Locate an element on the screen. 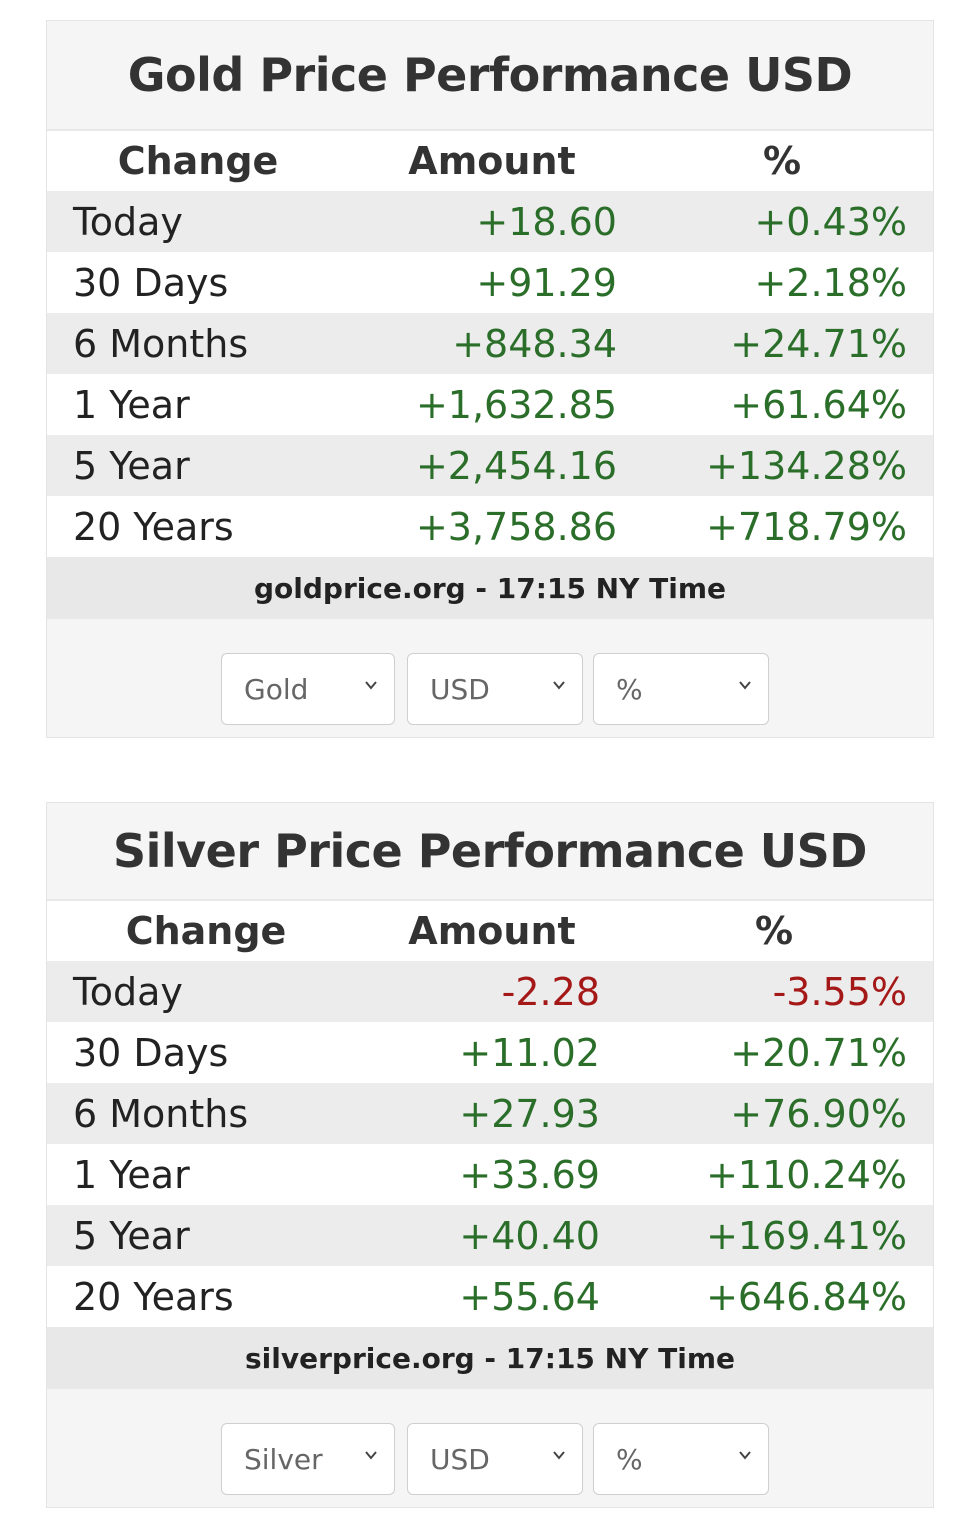 The width and height of the screenshot is (962, 1519). row-percent: +20.71% is located at coordinates (818, 1052).